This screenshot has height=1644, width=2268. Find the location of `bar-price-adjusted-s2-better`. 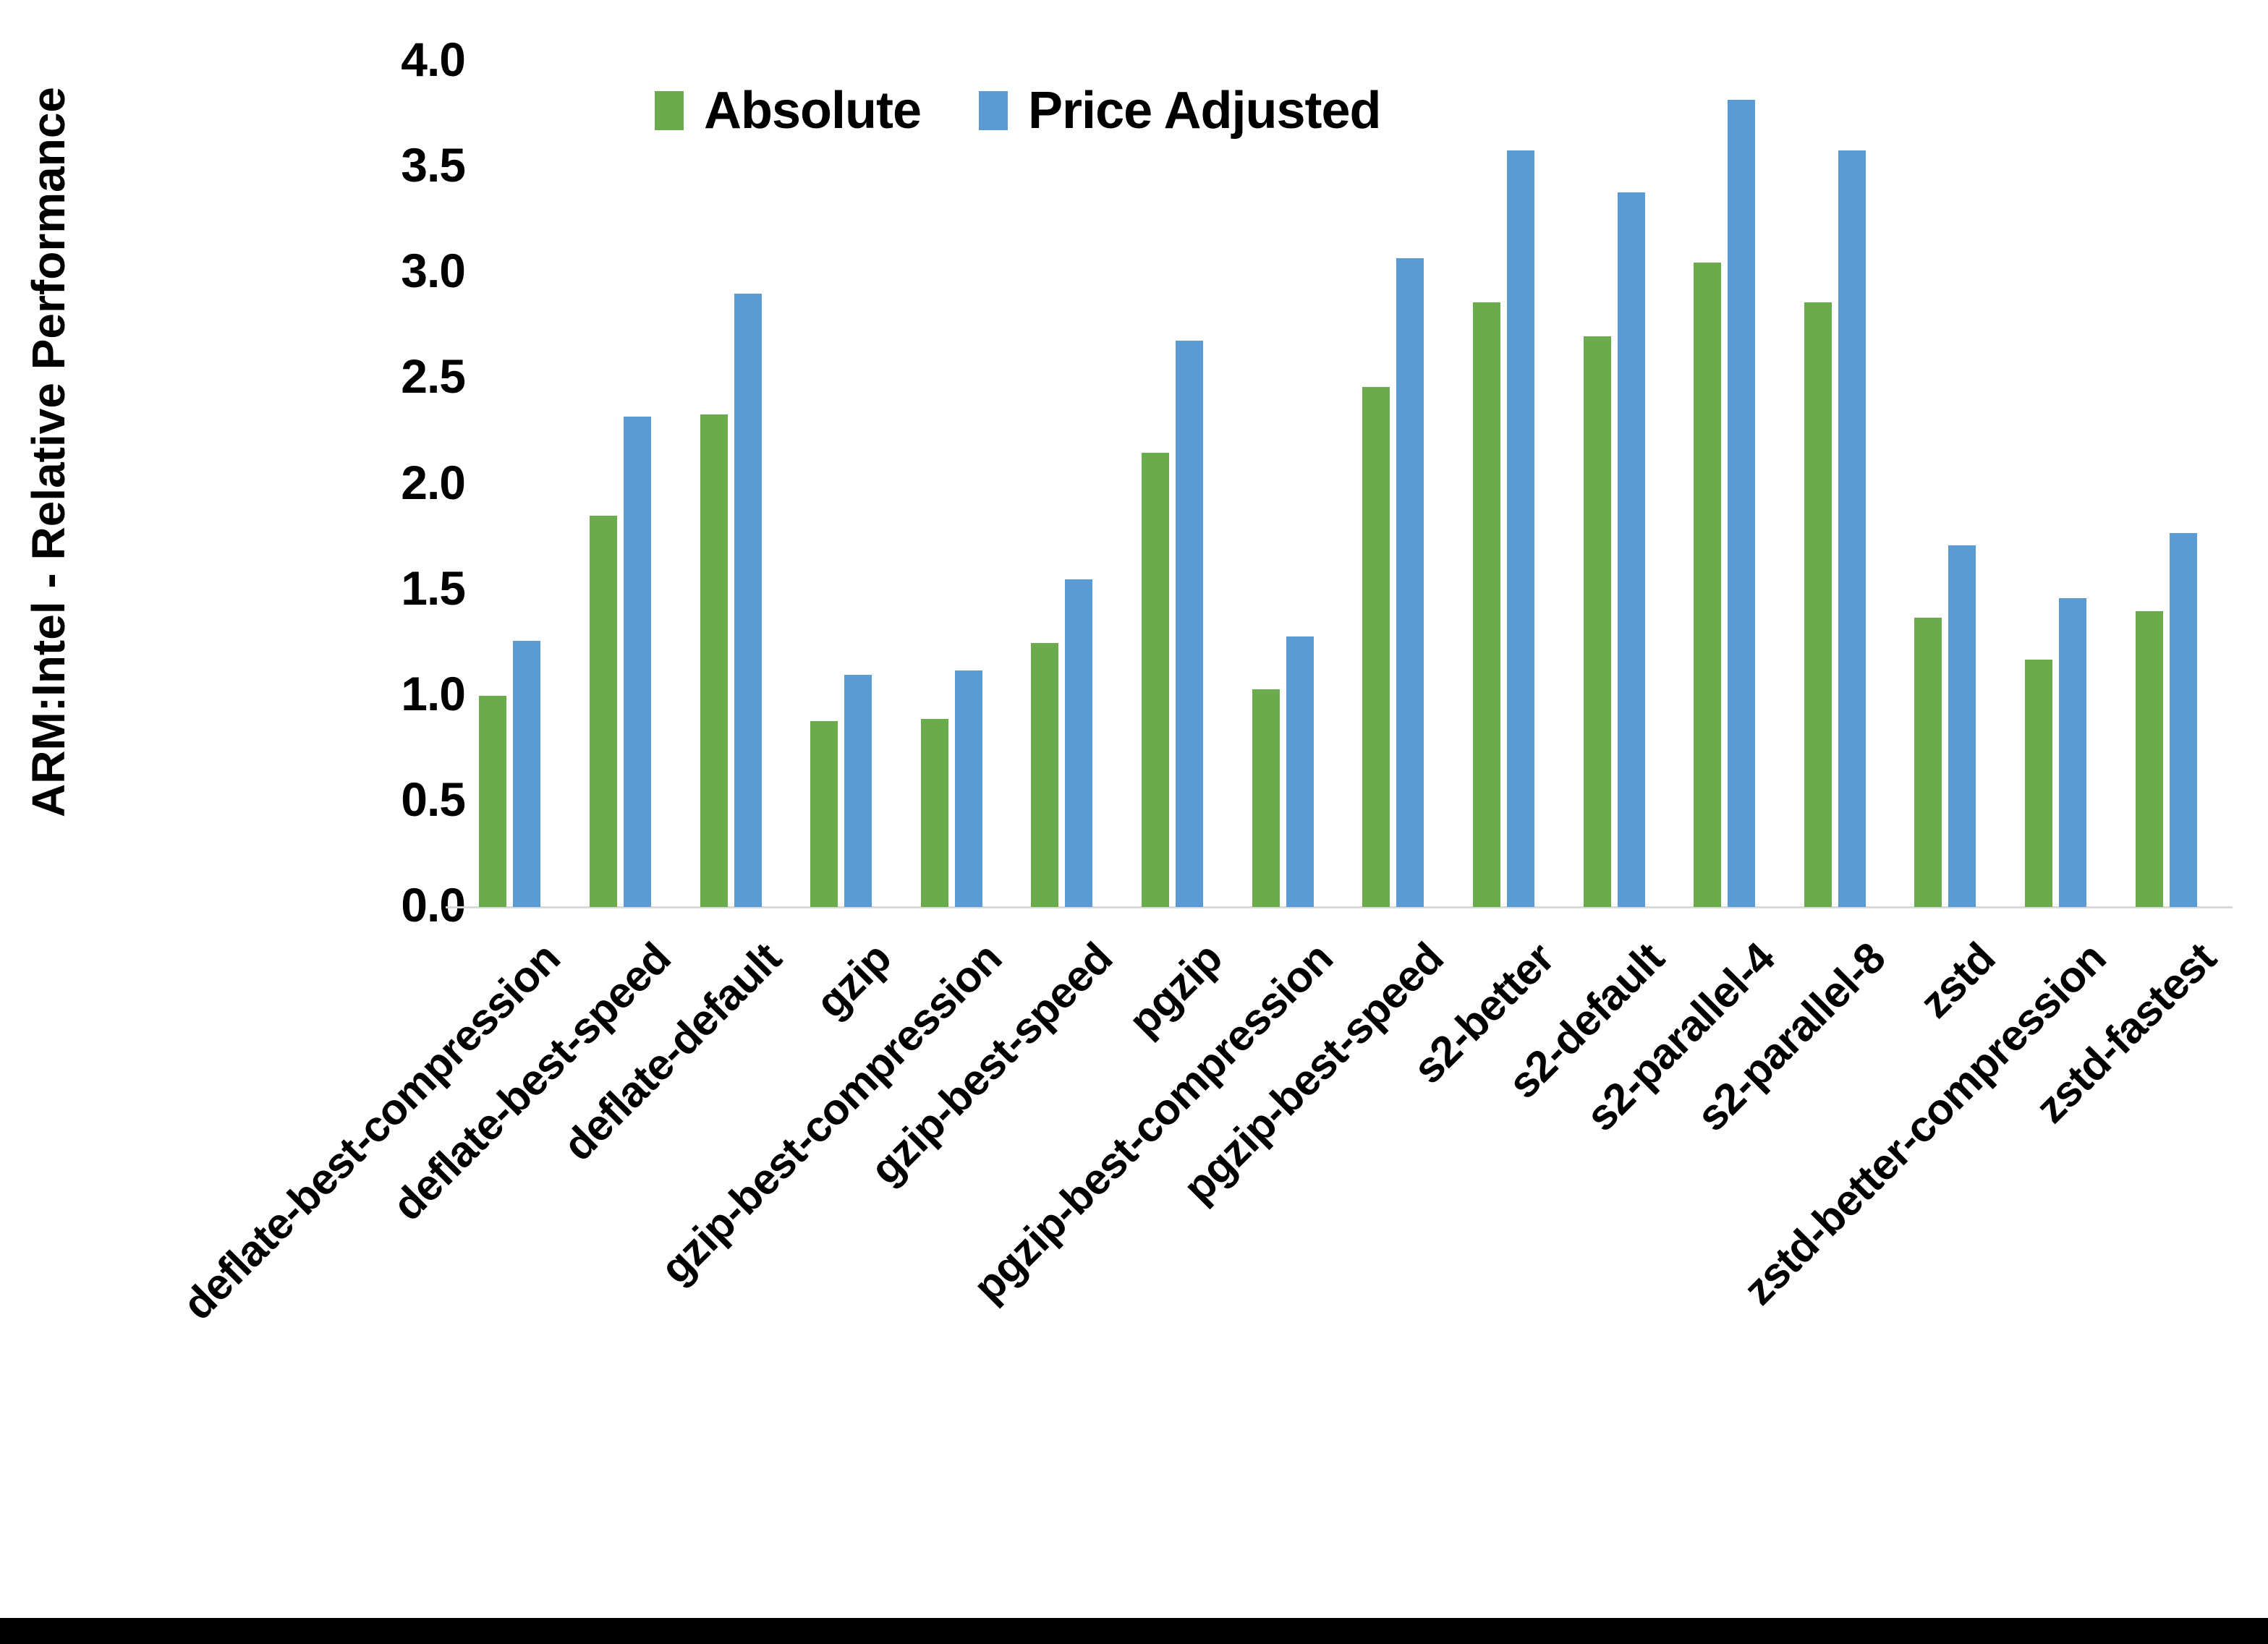

bar-price-adjusted-s2-better is located at coordinates (1520, 528).